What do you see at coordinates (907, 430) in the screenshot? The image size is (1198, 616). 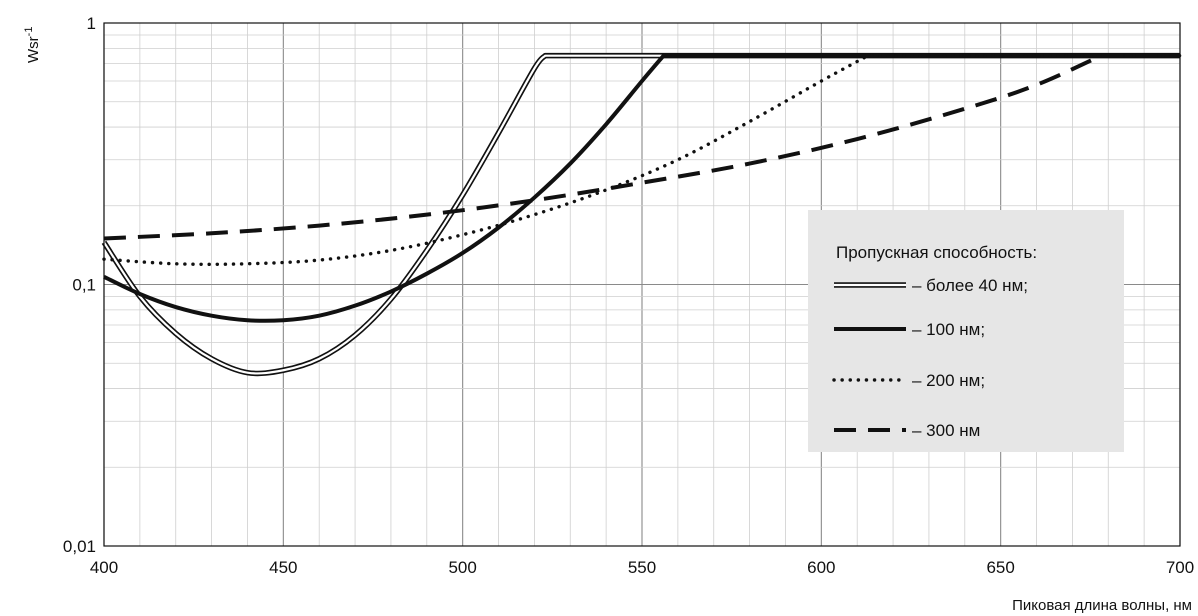 I see `legend-entry: – 300 нм` at bounding box center [907, 430].